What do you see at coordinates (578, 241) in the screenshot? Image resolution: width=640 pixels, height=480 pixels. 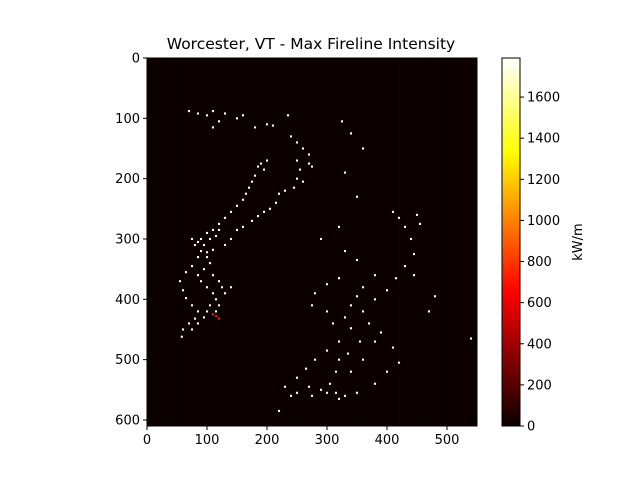 I see `colorbar-label: kW/m` at bounding box center [578, 241].